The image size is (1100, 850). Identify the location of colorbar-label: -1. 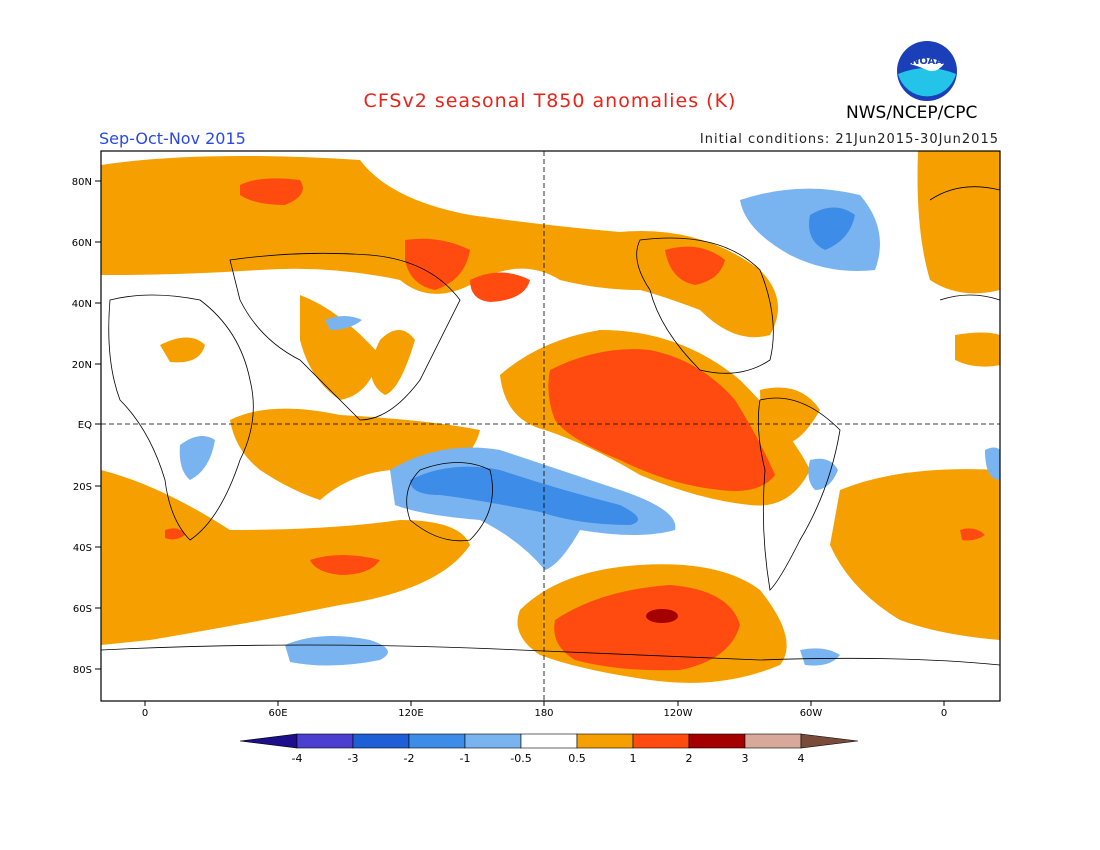
(465, 758).